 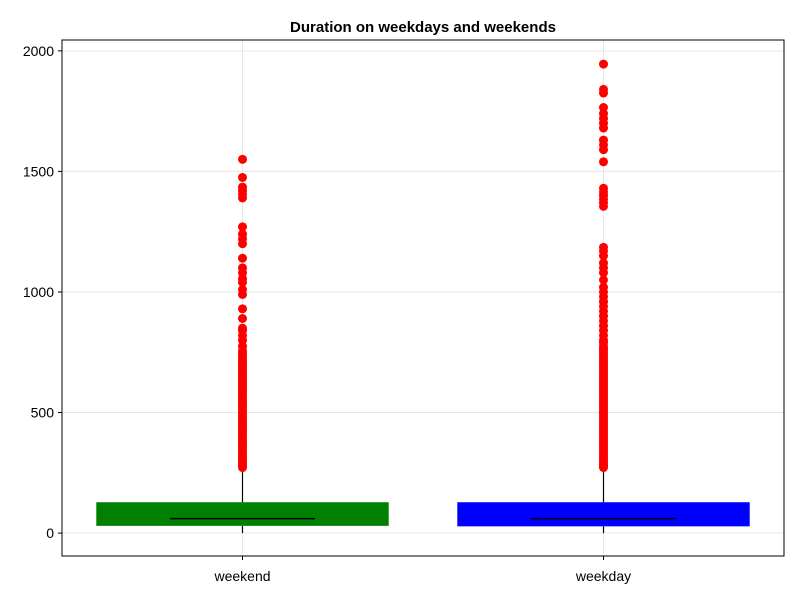 I want to click on x-tick-label: weekend, so click(x=241, y=576).